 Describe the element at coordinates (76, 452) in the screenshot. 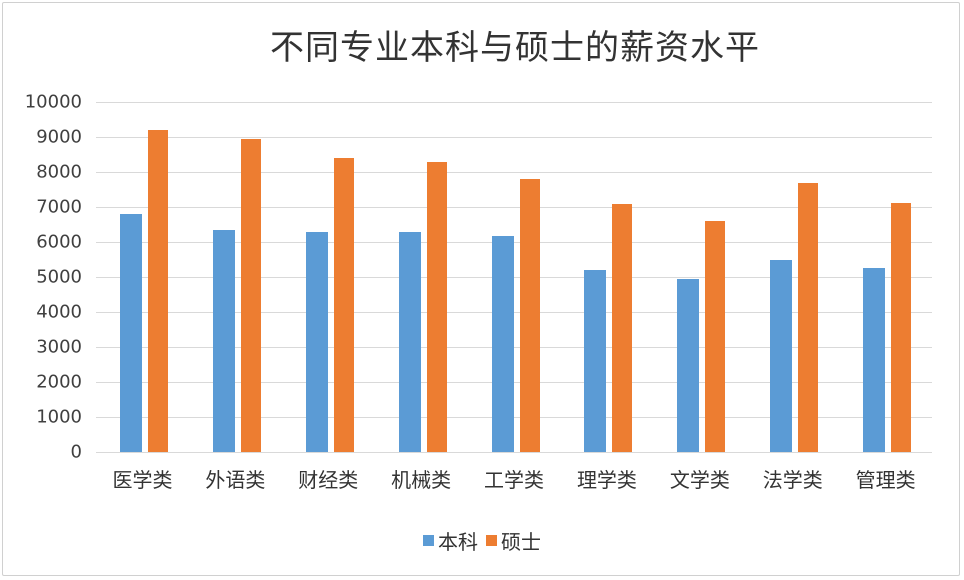

I see `y-tick-label: 0` at that location.